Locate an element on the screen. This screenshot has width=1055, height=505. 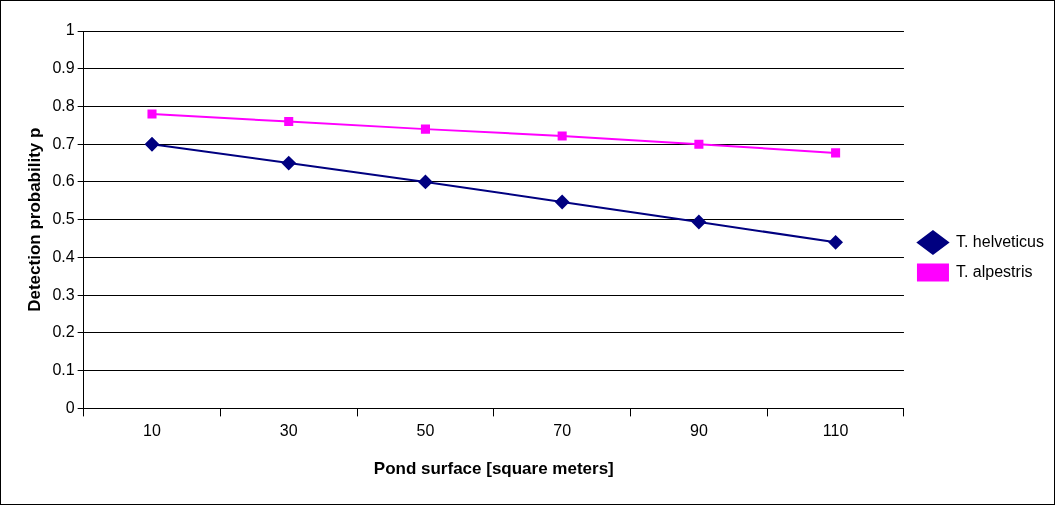
y-tick-label: 0.3 is located at coordinates (63, 294).